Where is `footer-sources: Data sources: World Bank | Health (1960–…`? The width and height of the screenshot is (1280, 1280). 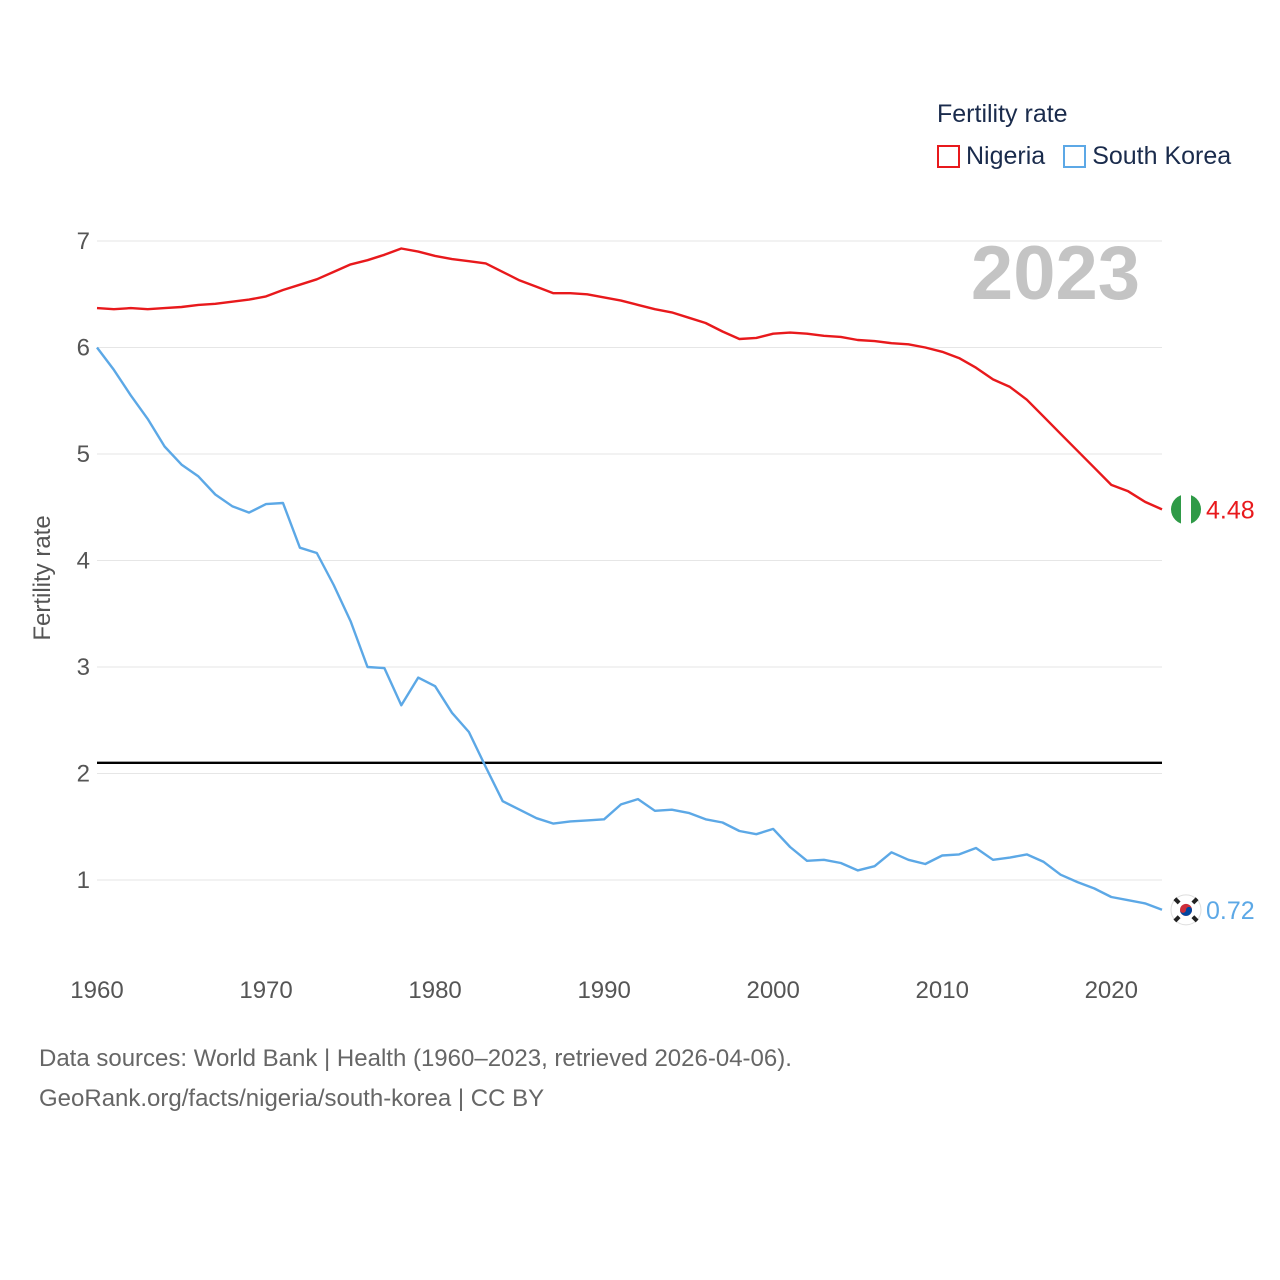 footer-sources: Data sources: World Bank | Health (1960–… is located at coordinates (415, 1058).